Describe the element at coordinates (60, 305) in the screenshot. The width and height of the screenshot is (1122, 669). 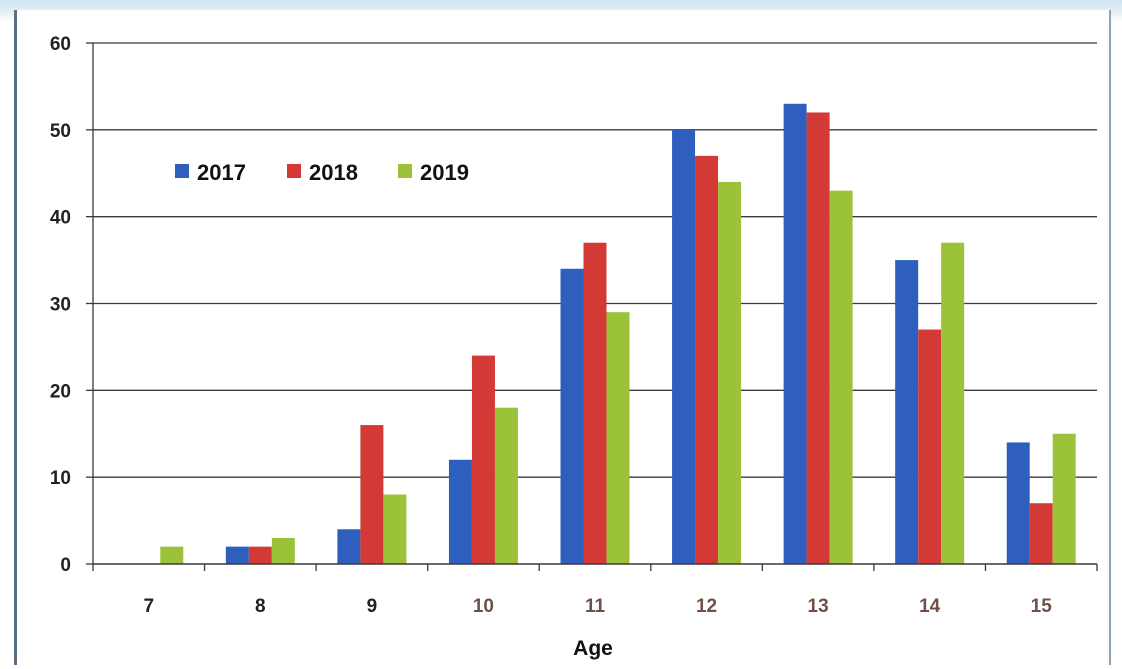
I see `y-tick-label: 30` at that location.